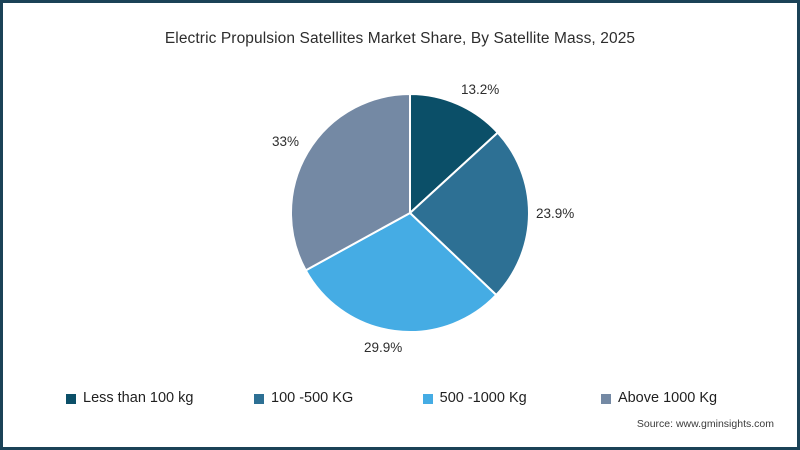 The image size is (800, 450). I want to click on legend-label-2: 500 -1000 Kg, so click(483, 398).